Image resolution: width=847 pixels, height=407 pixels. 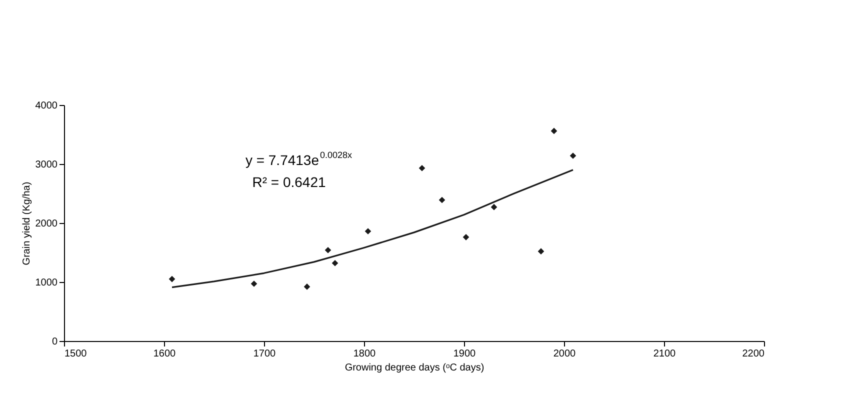 What do you see at coordinates (372, 228) in the screenshot?
I see `line-series` at bounding box center [372, 228].